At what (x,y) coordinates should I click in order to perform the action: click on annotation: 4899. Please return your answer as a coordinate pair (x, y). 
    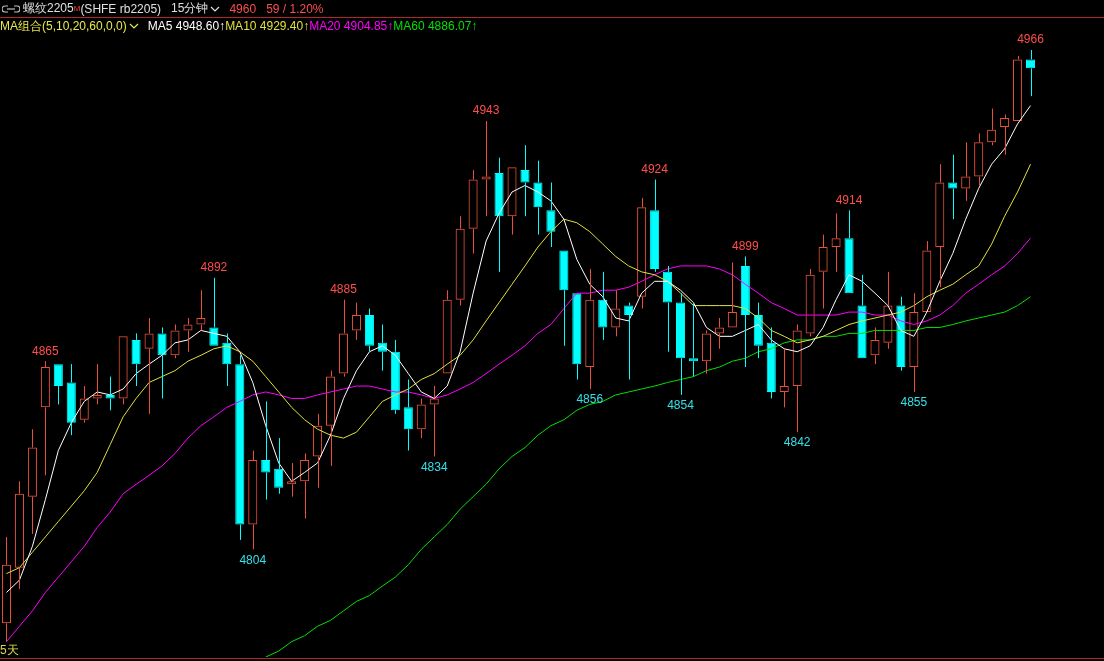
    Looking at the image, I should click on (745, 245).